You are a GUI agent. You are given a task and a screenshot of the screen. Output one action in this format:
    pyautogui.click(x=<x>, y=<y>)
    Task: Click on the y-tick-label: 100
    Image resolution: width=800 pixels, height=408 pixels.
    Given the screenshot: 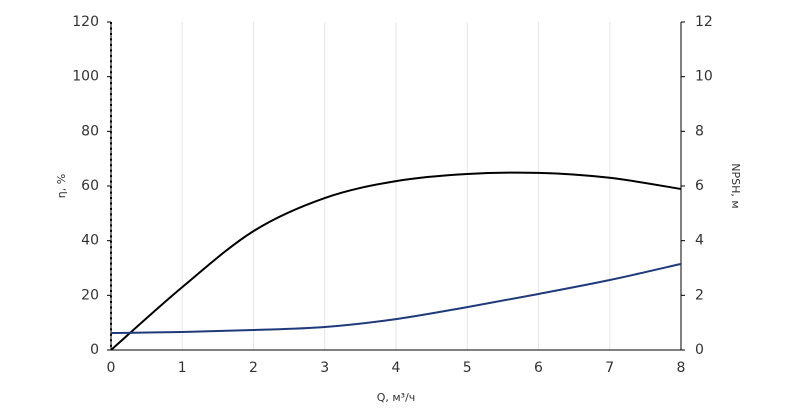 What is the action you would take?
    pyautogui.click(x=85, y=77)
    